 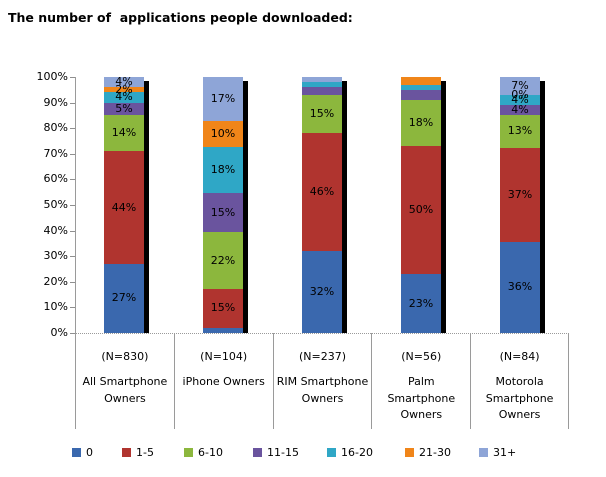 I want to click on y-axis-tick-label: 40%, so click(x=55, y=230).